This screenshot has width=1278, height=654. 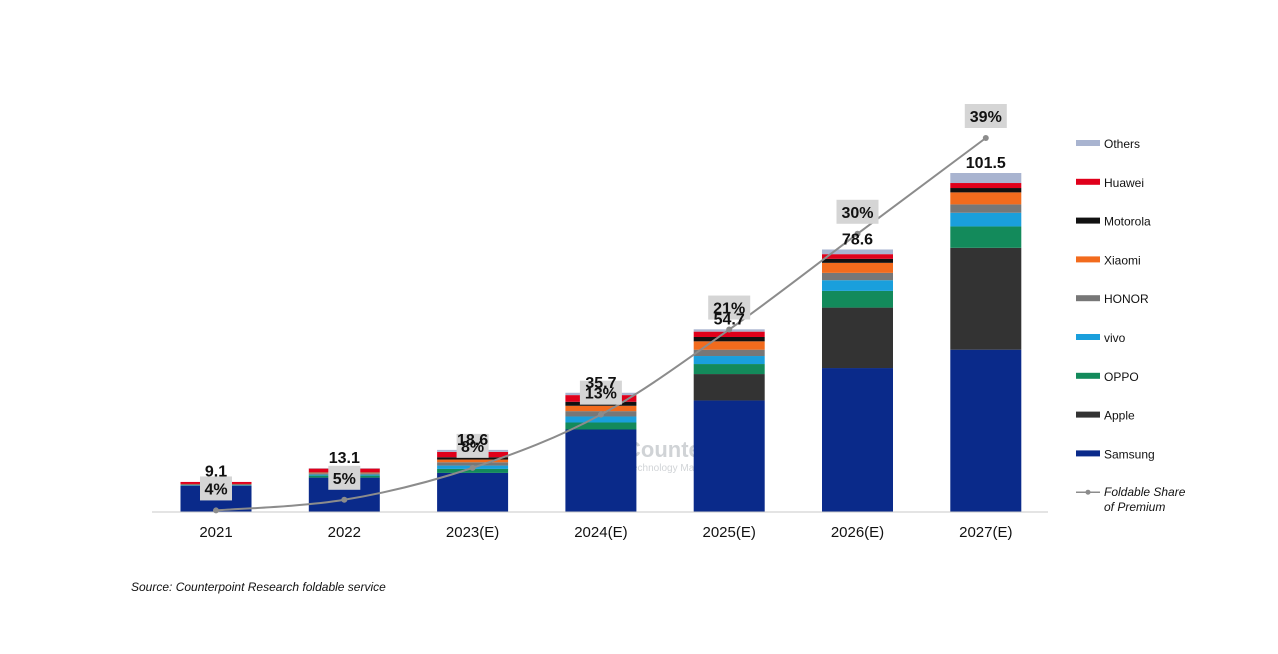 I want to click on legend-swatch-oppo, so click(x=1088, y=375).